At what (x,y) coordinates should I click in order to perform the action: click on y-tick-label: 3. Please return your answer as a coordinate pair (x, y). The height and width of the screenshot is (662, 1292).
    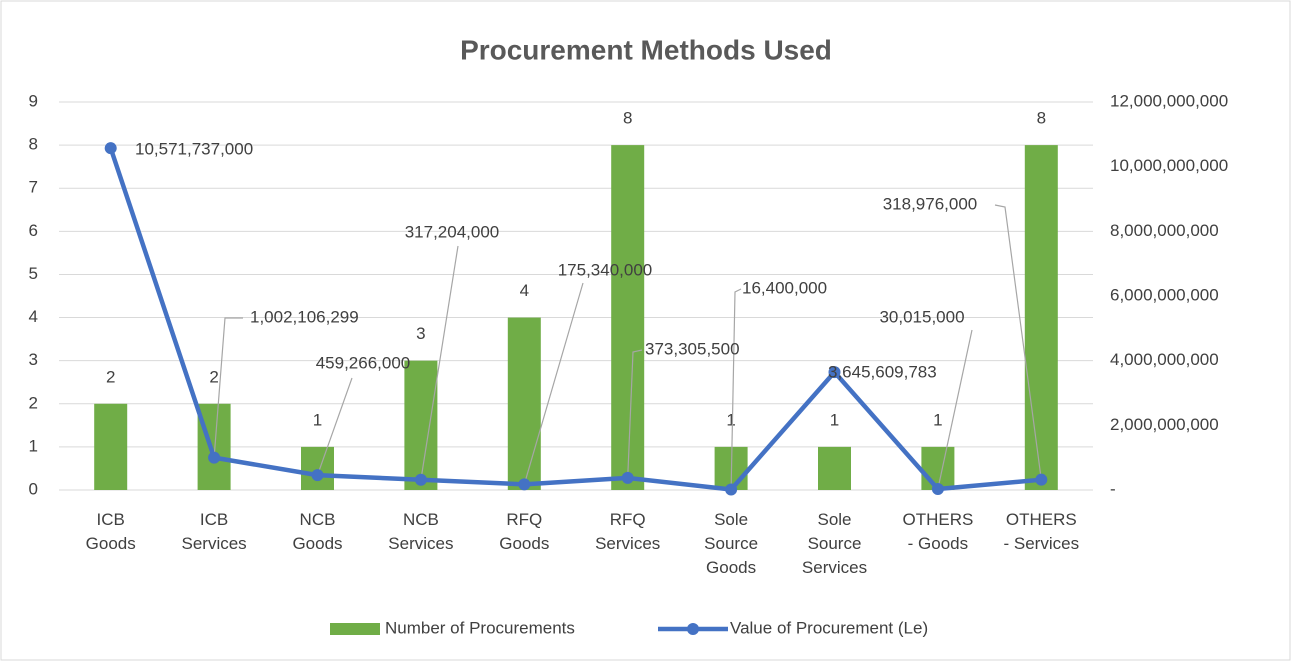
    Looking at the image, I should click on (33, 359).